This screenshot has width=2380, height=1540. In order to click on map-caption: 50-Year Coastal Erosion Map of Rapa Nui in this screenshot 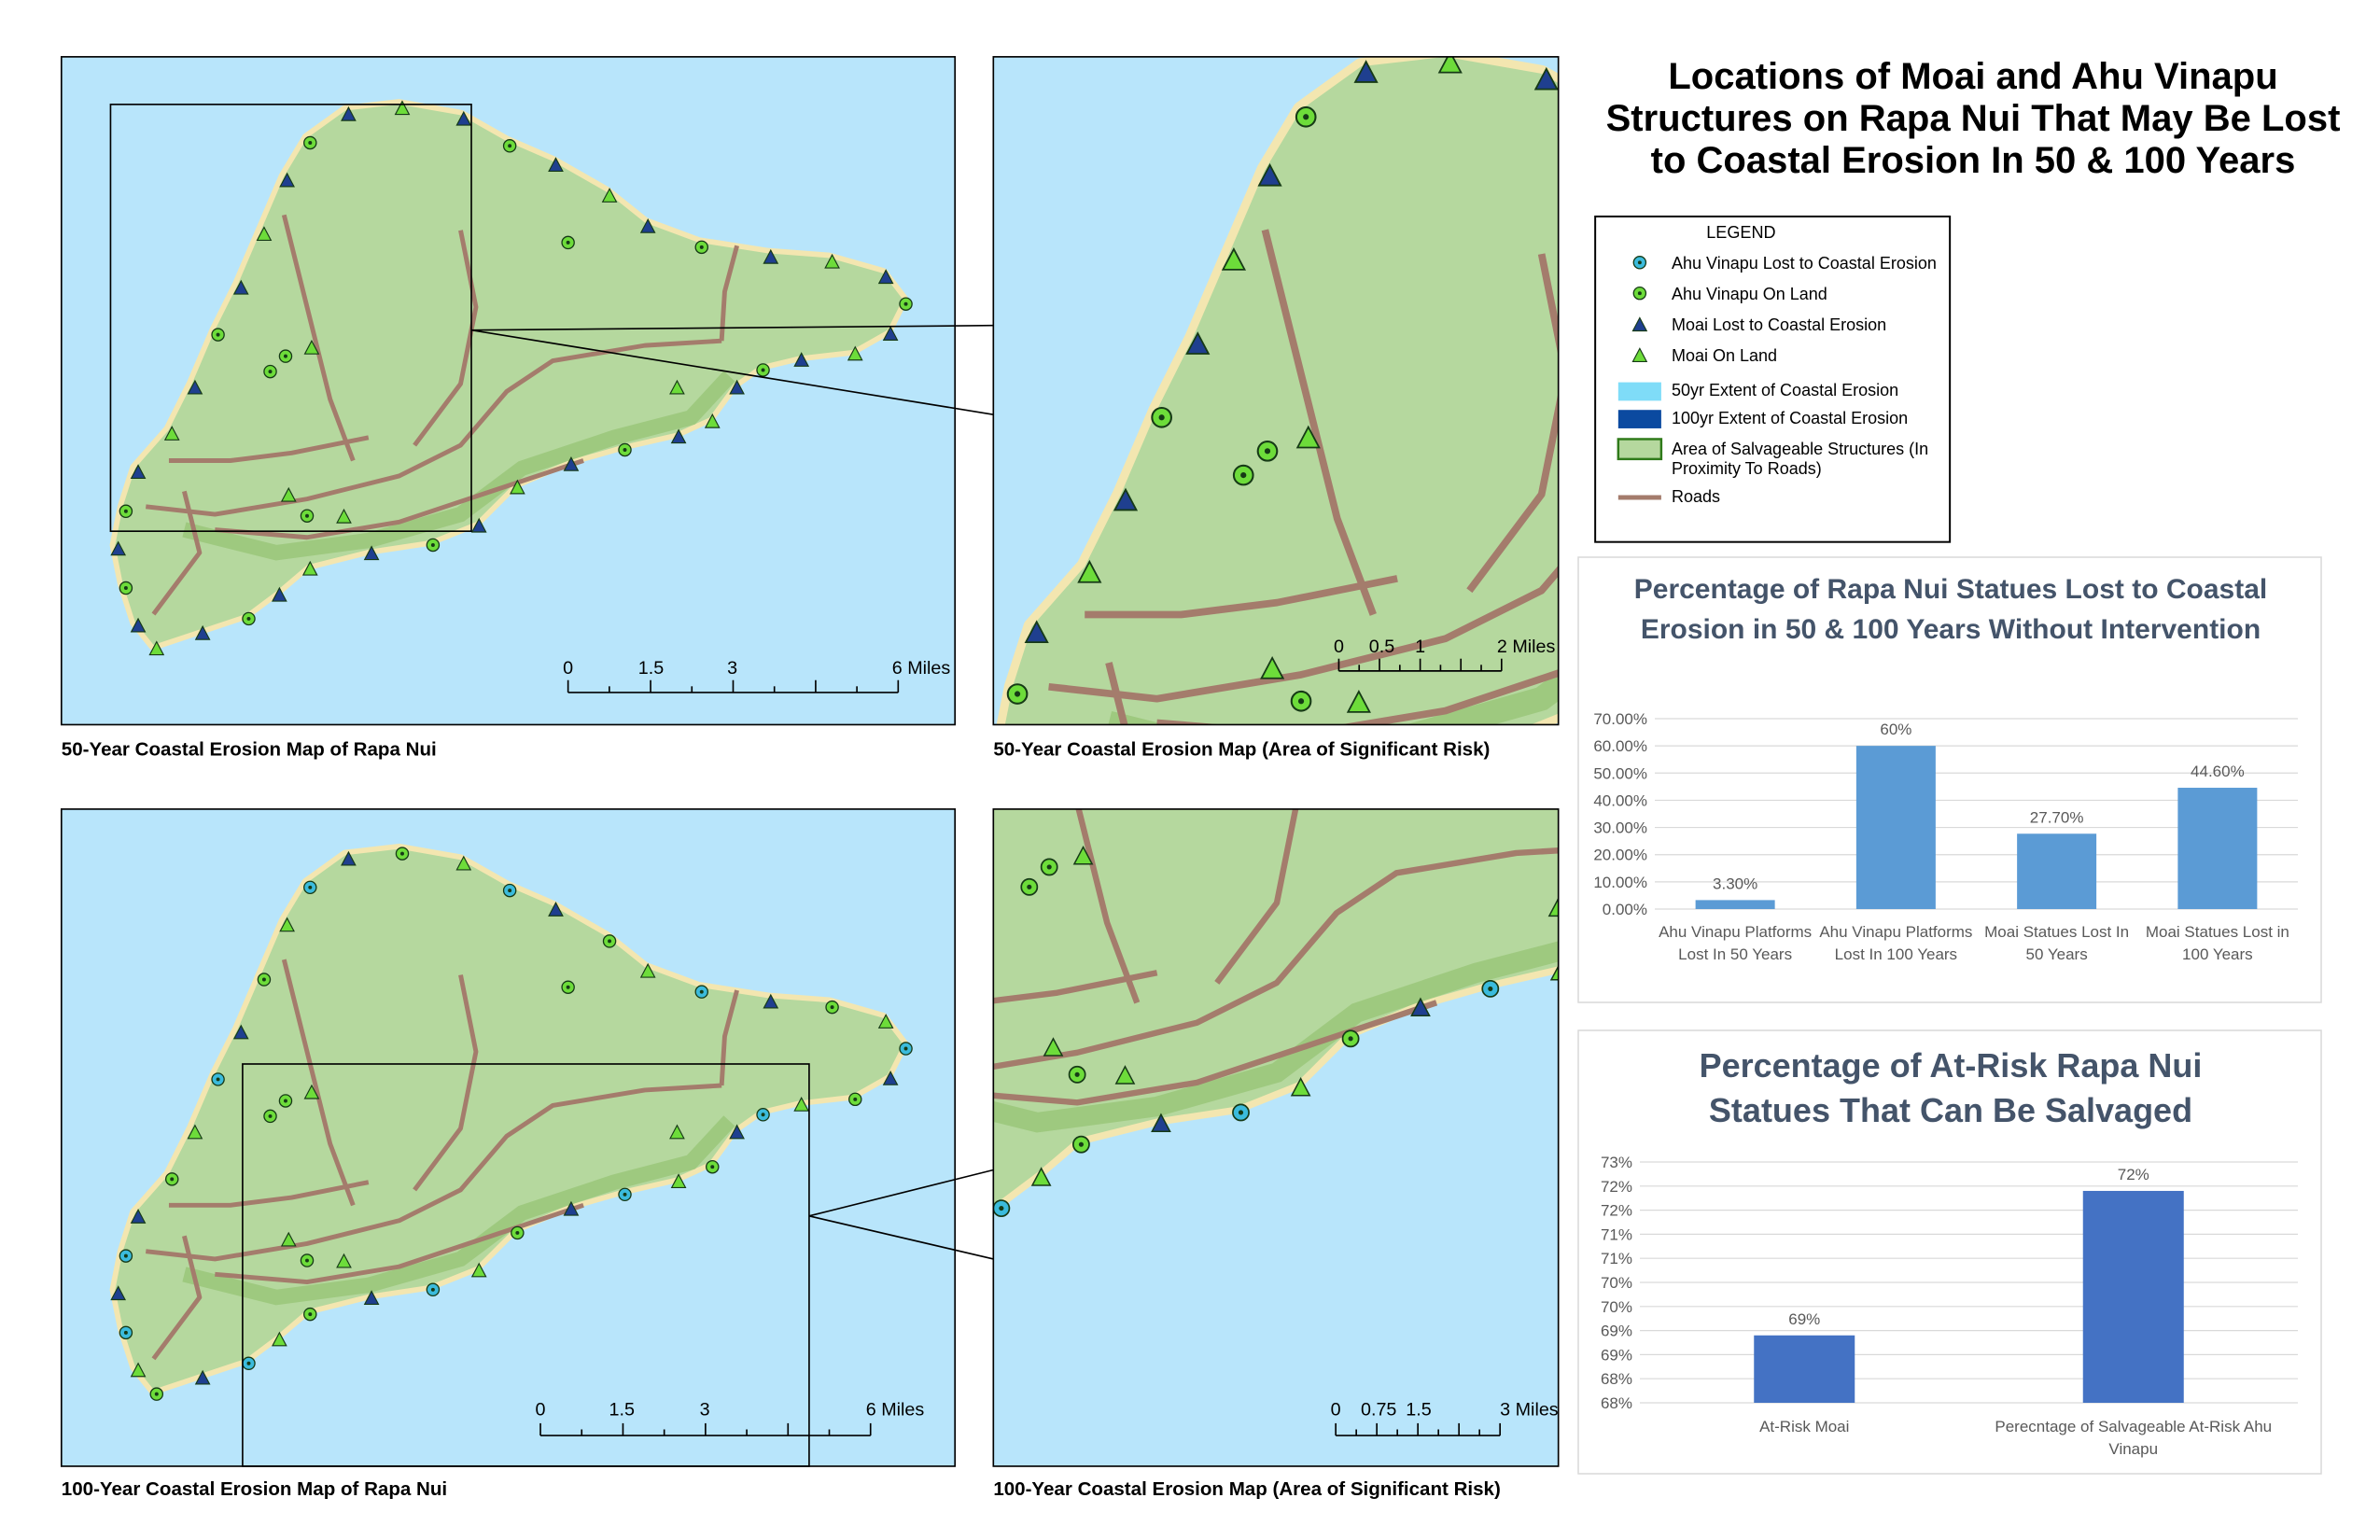, I will do `click(249, 749)`.